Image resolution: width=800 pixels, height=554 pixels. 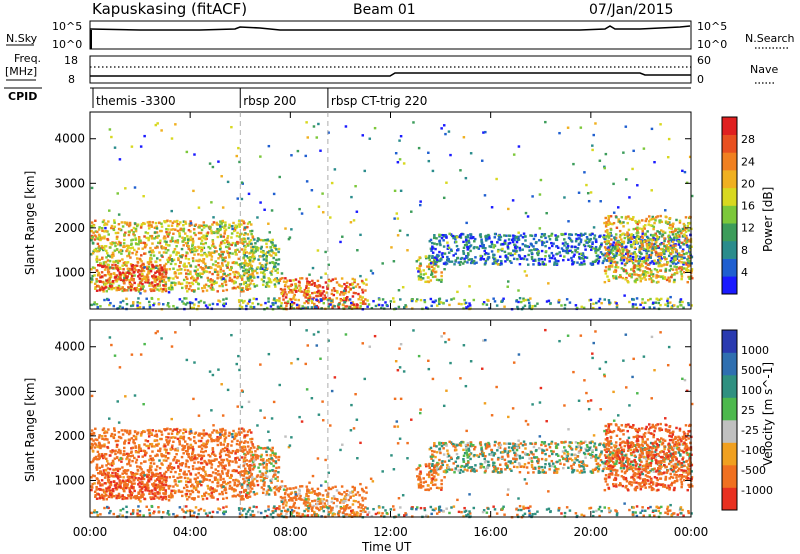 I want to click on x-tick-label: 04:00, so click(x=190, y=532).